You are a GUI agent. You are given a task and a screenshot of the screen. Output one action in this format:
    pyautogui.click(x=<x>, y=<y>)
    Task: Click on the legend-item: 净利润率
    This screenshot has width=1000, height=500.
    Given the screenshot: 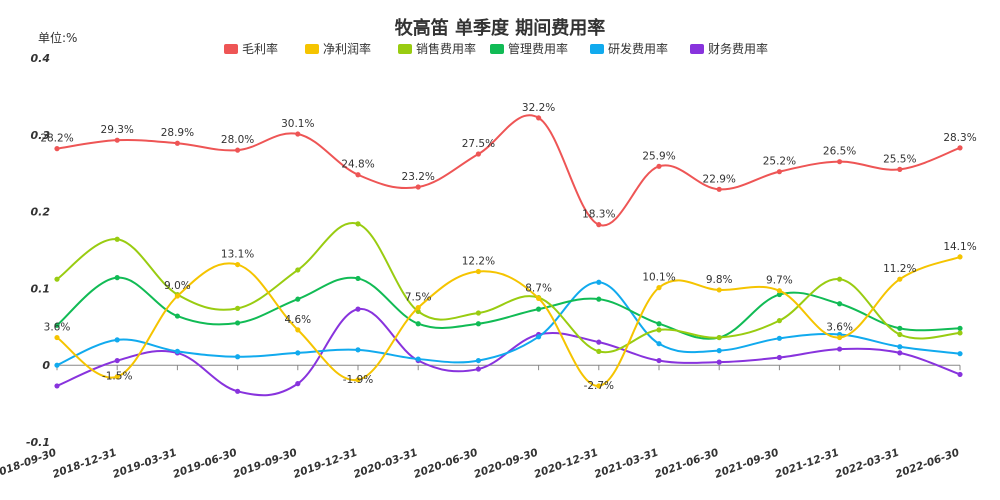 What is the action you would take?
    pyautogui.click(x=338, y=48)
    